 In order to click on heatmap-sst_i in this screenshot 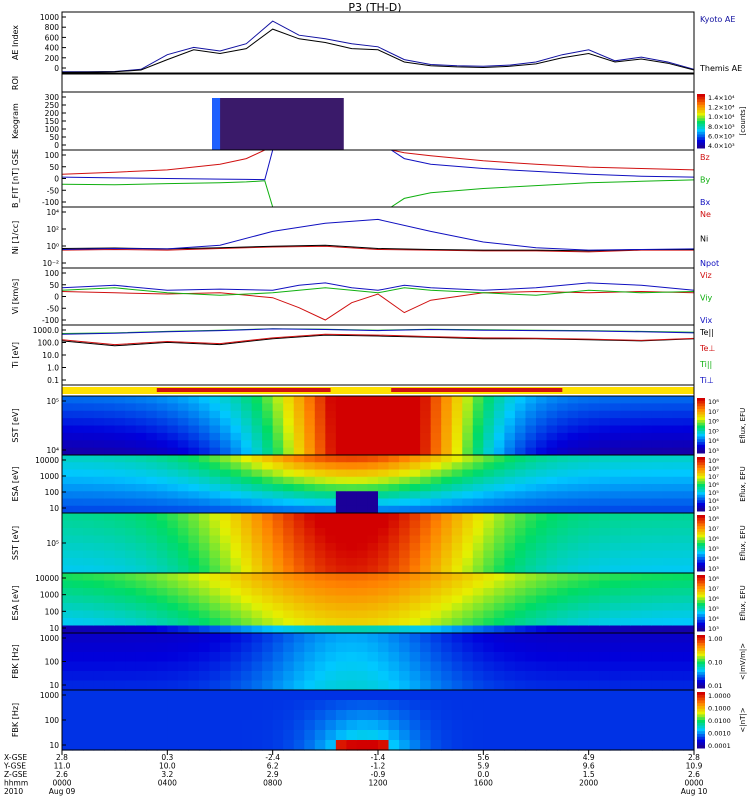, I will do `click(378, 543)`.